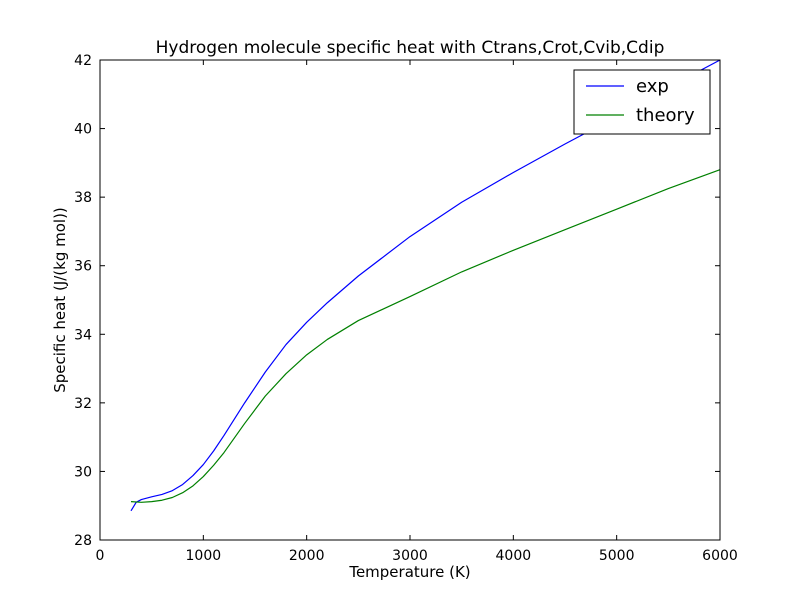  What do you see at coordinates (100, 556) in the screenshot?
I see `x-tick-label: 0` at bounding box center [100, 556].